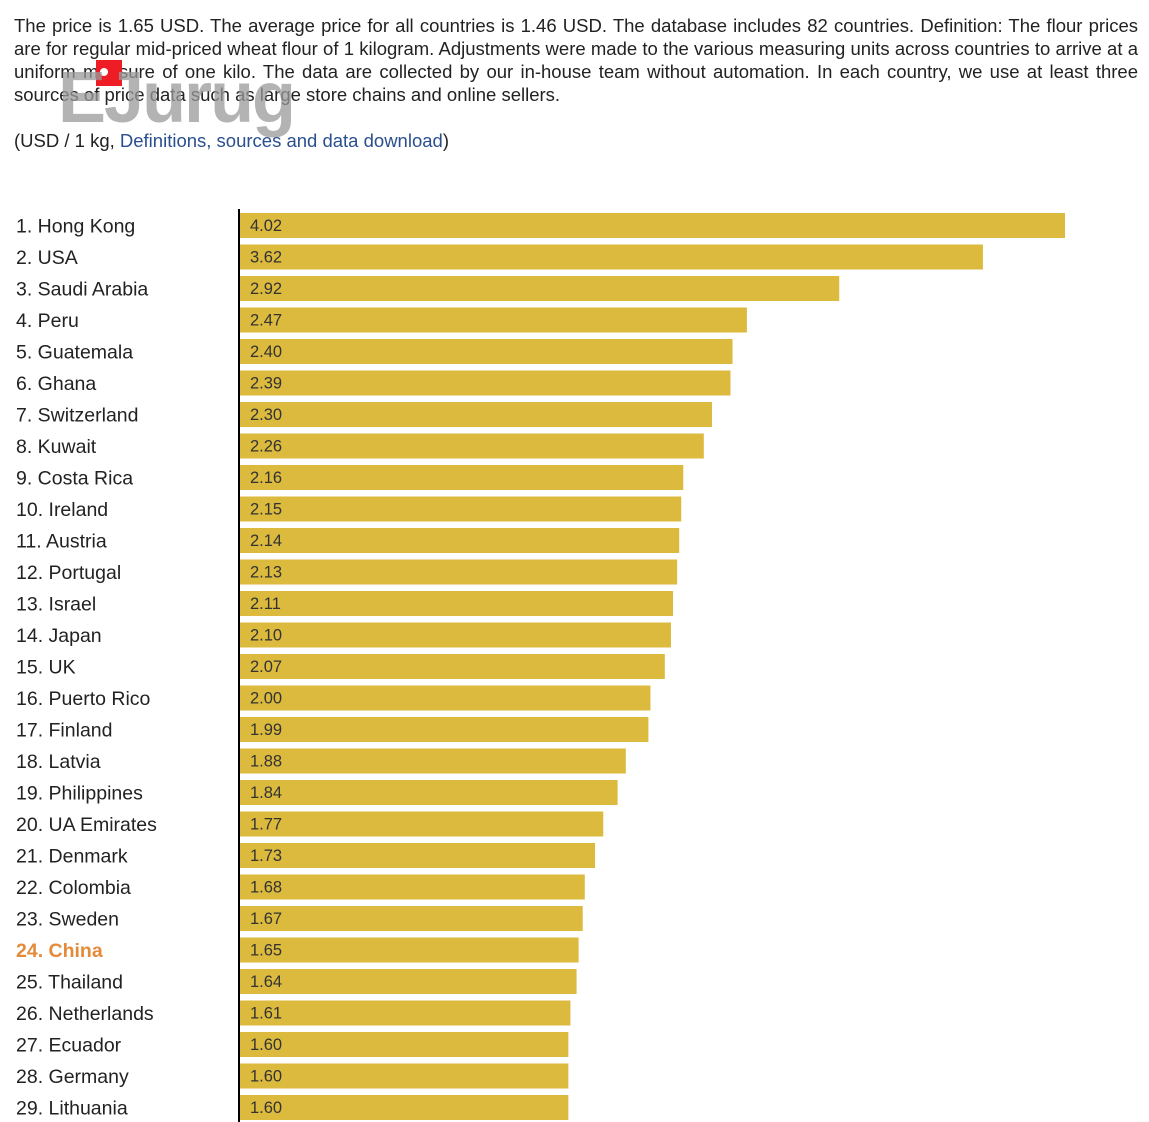  I want to click on value-label: 2.10, so click(266, 636).